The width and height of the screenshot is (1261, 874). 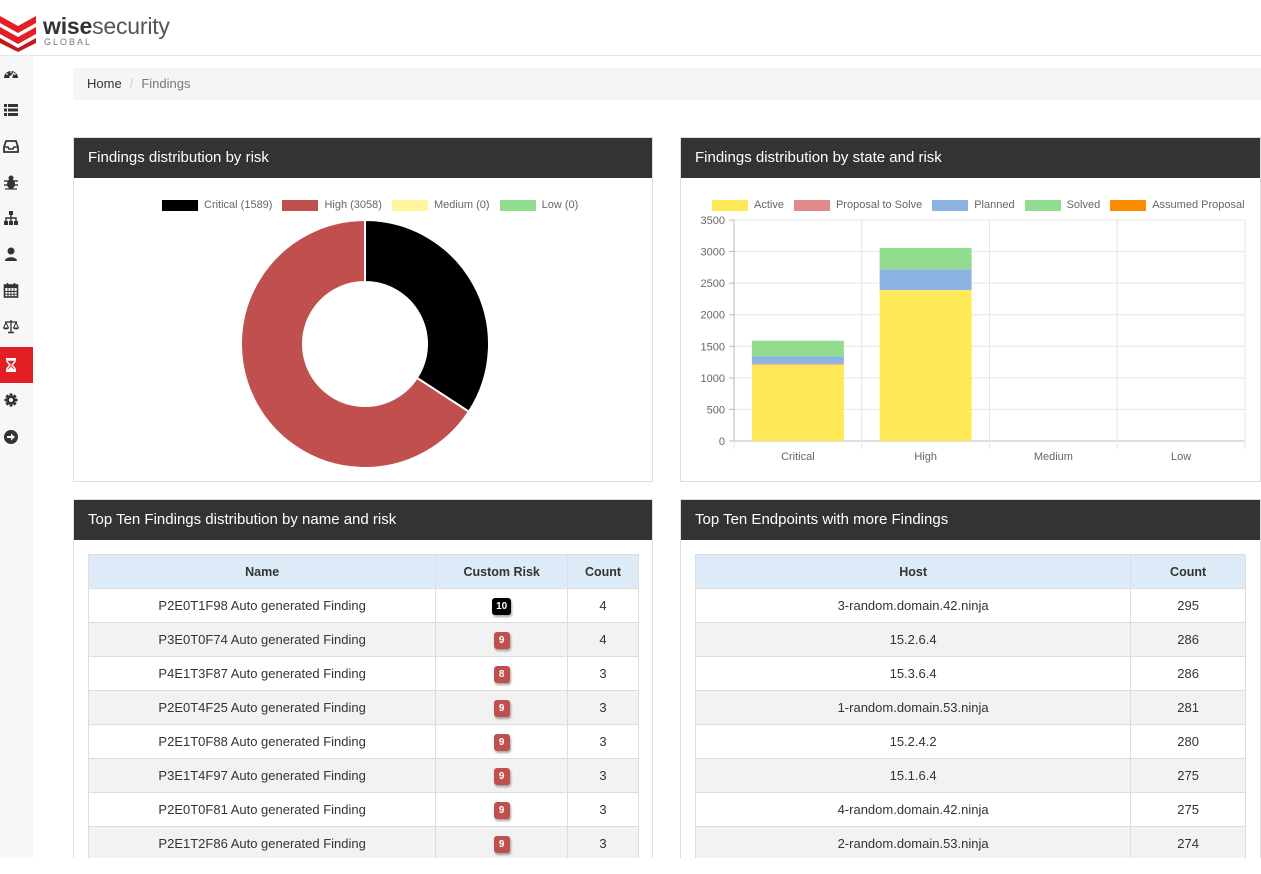 What do you see at coordinates (262, 741) in the screenshot?
I see `finding-name-cell: P2E1T0F88 Auto generated Finding` at bounding box center [262, 741].